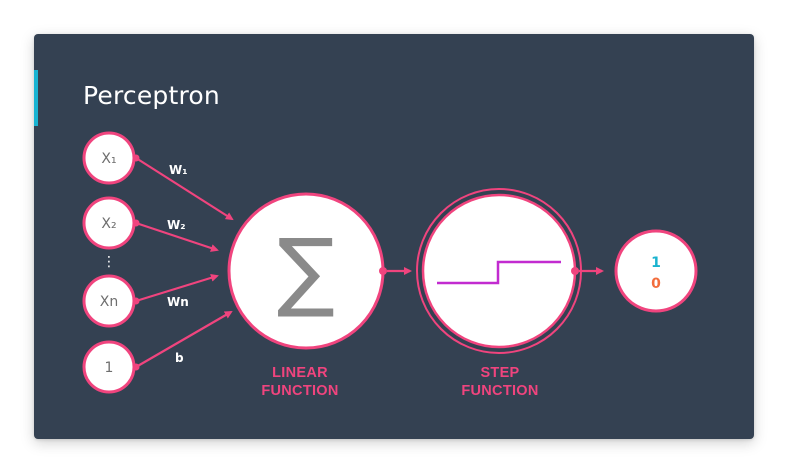 Image resolution: width=788 pixels, height=473 pixels. Describe the element at coordinates (182, 340) in the screenshot. I see `weight-connection-bias` at that location.